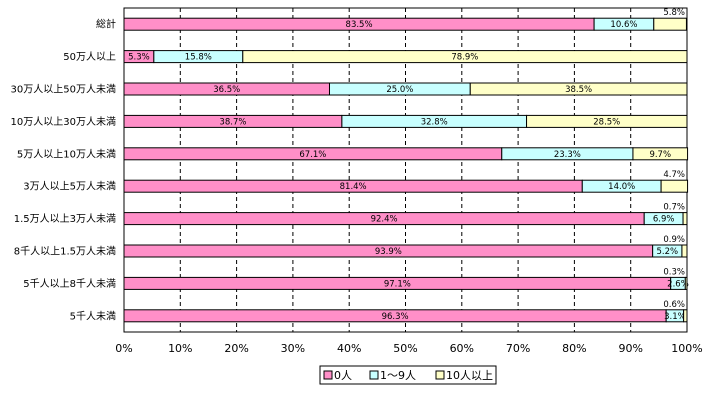 This screenshot has height=400, width=710. I want to click on data-label: 93.9%, so click(388, 252).